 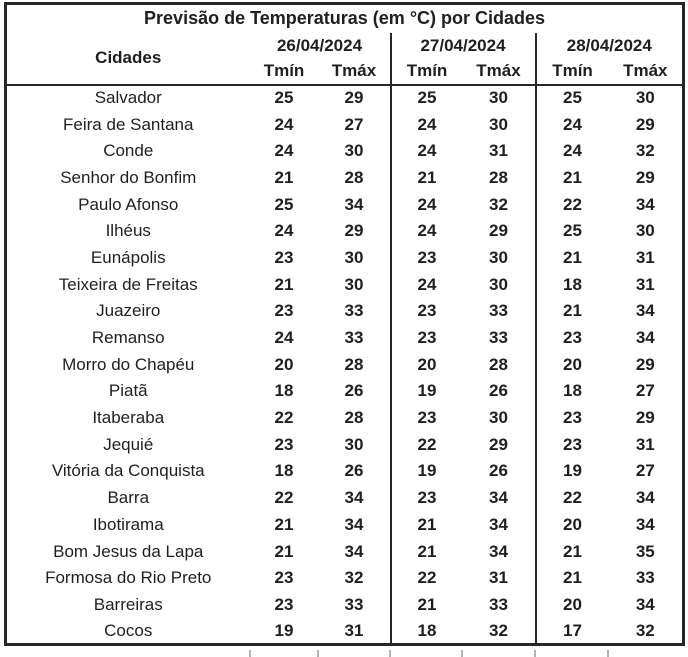 I want to click on tmax-value: 27, so click(x=355, y=124).